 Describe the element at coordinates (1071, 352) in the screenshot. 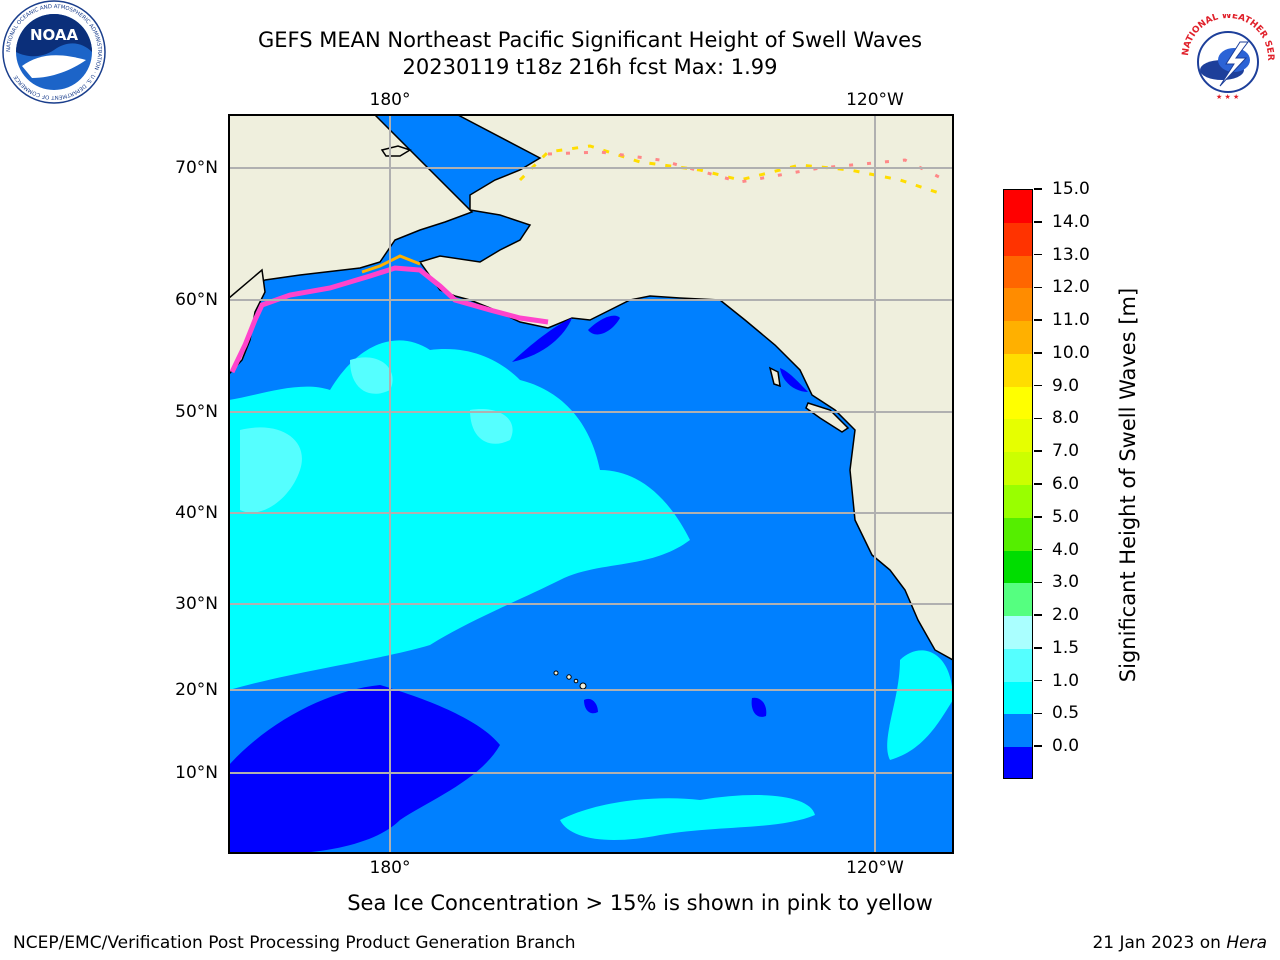

I see `colorbar-tick-label: 10.0` at that location.